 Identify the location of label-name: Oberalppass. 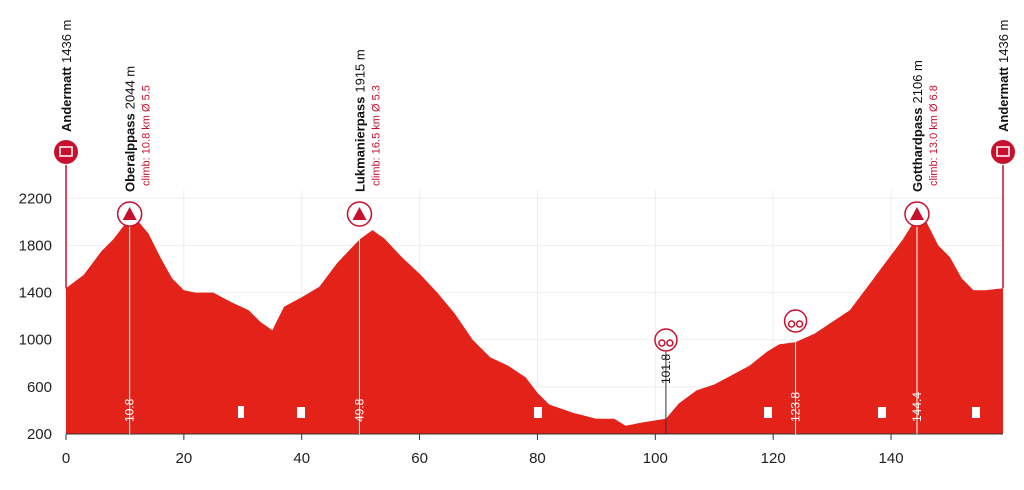
(130, 152).